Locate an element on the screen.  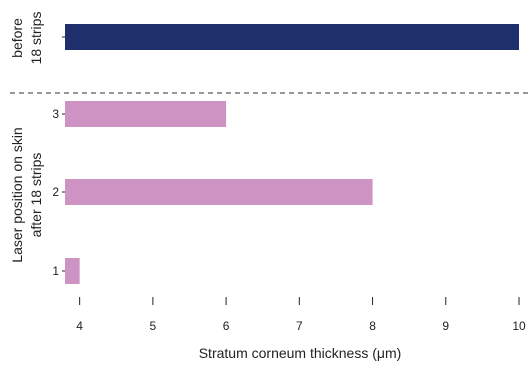
x-tick-label-10: 10 is located at coordinates (519, 326).